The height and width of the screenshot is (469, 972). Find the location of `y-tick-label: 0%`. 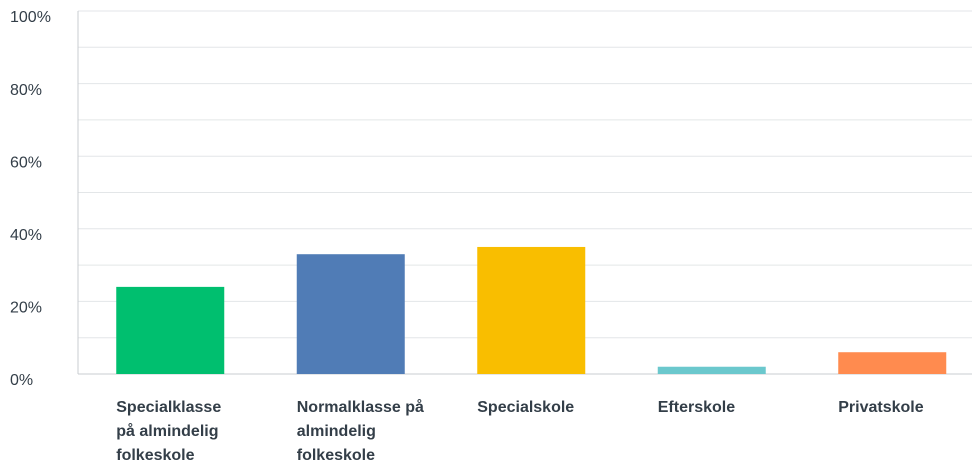

y-tick-label: 0% is located at coordinates (21, 380).